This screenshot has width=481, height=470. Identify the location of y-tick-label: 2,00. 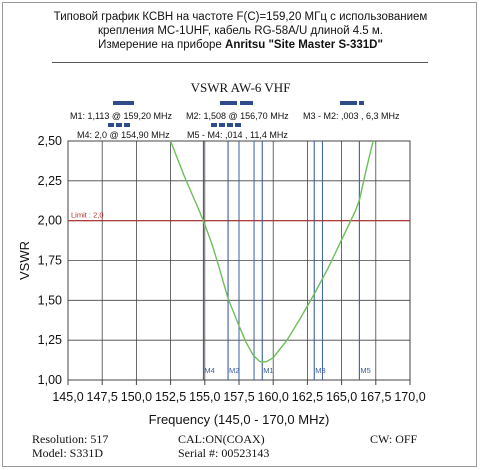
(50, 221).